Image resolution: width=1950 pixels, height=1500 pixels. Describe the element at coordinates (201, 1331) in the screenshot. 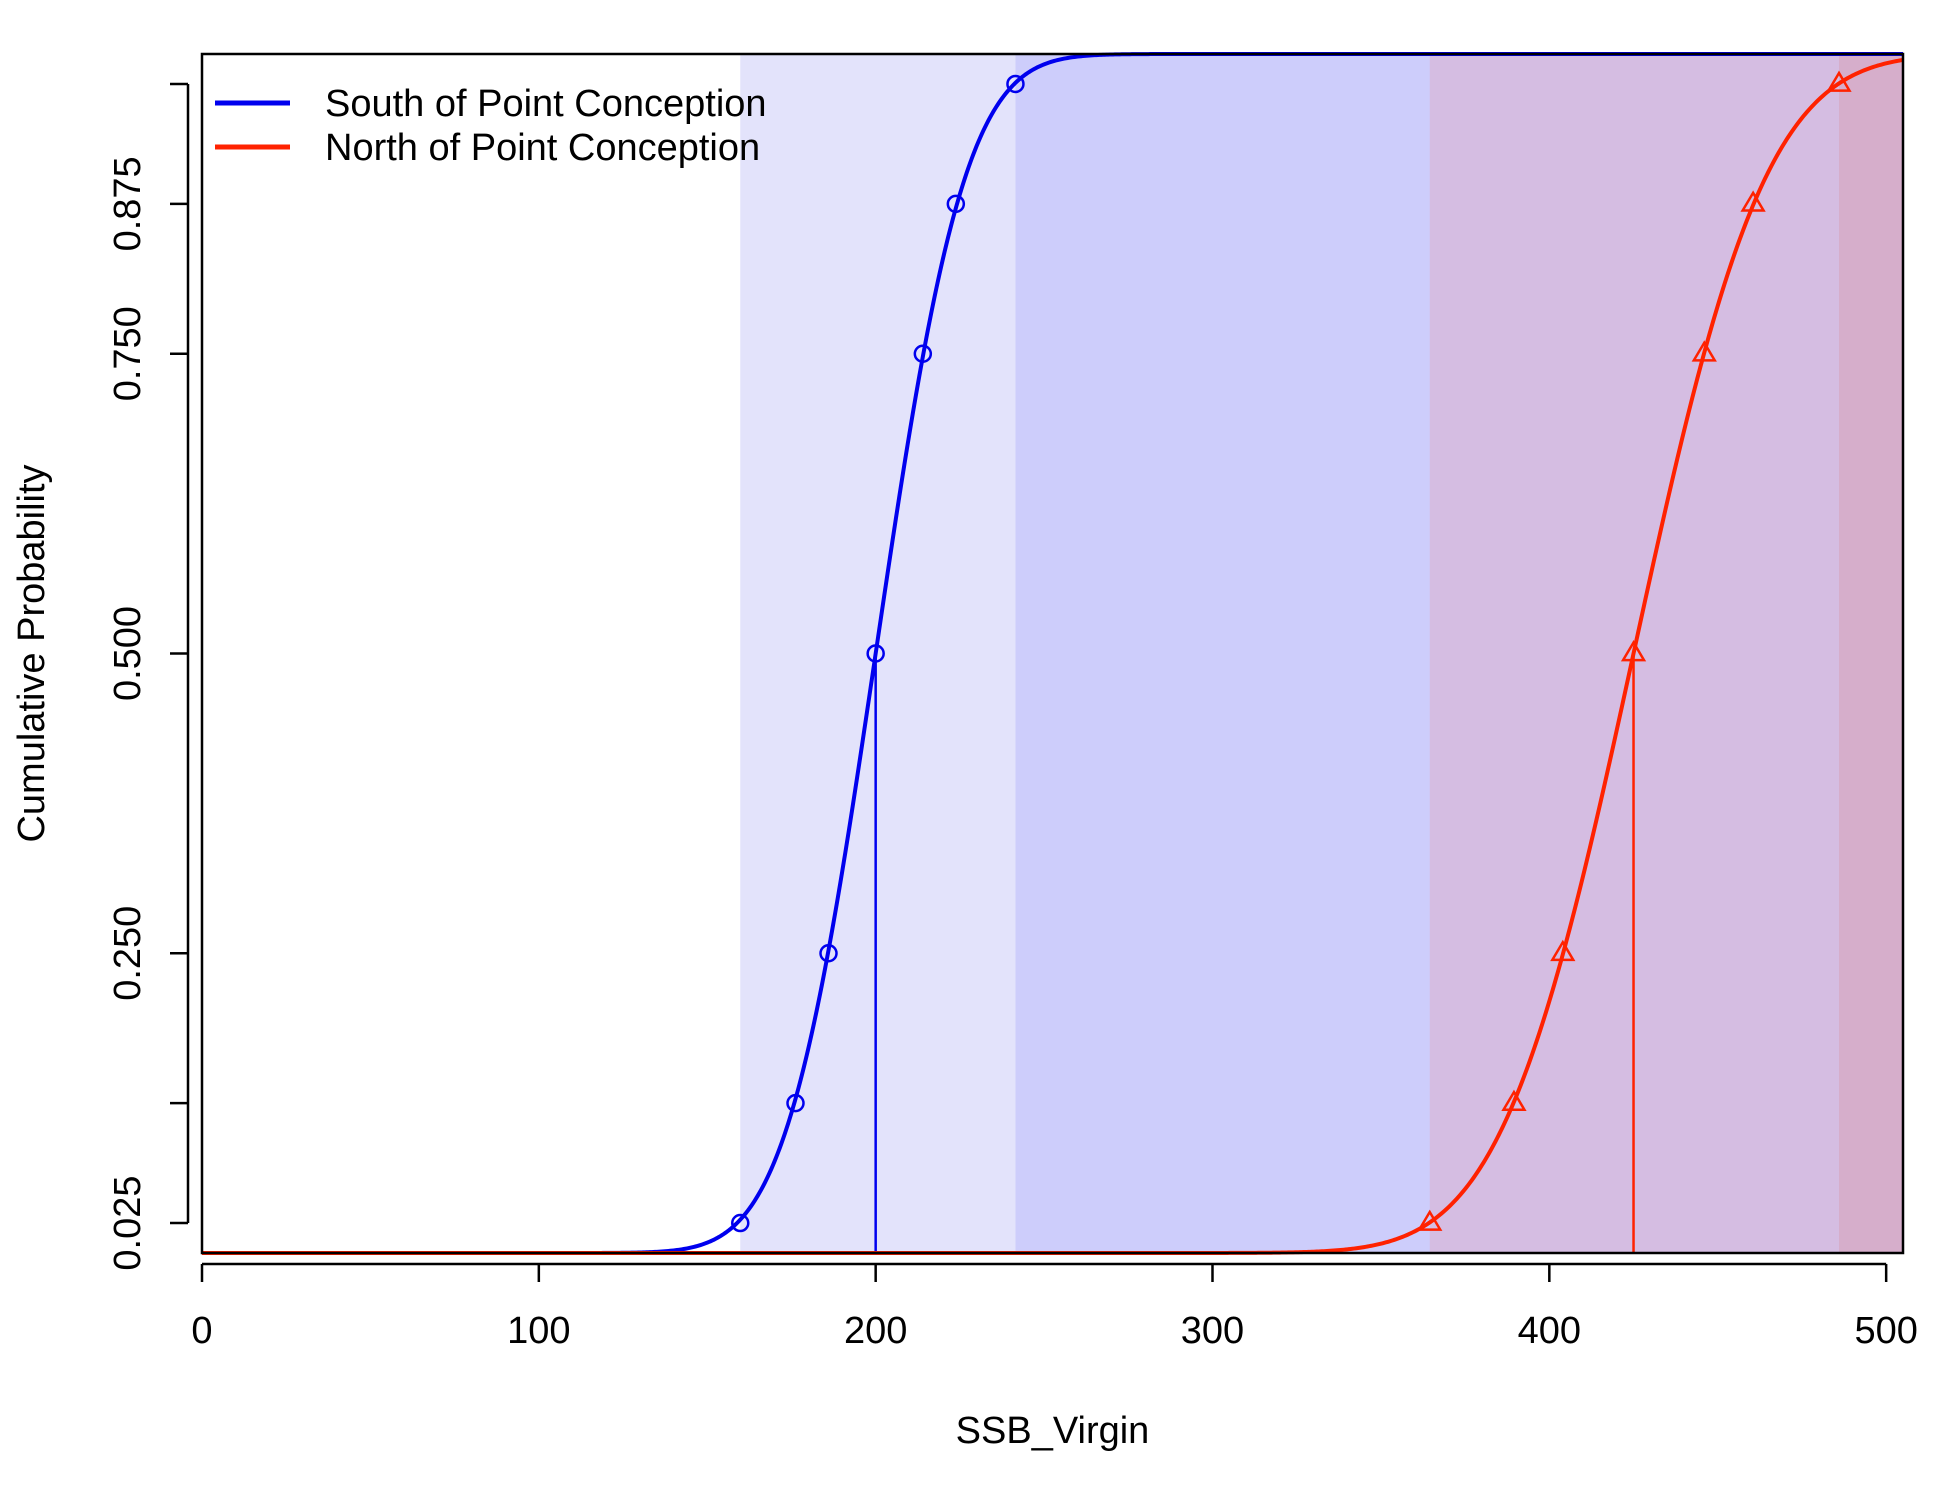

I see `x-tick-label: 0` at that location.